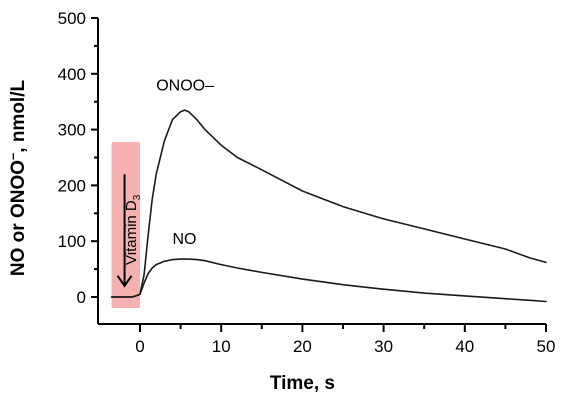 This screenshot has height=406, width=575. I want to click on y-tick-label: 200, so click(72, 185).